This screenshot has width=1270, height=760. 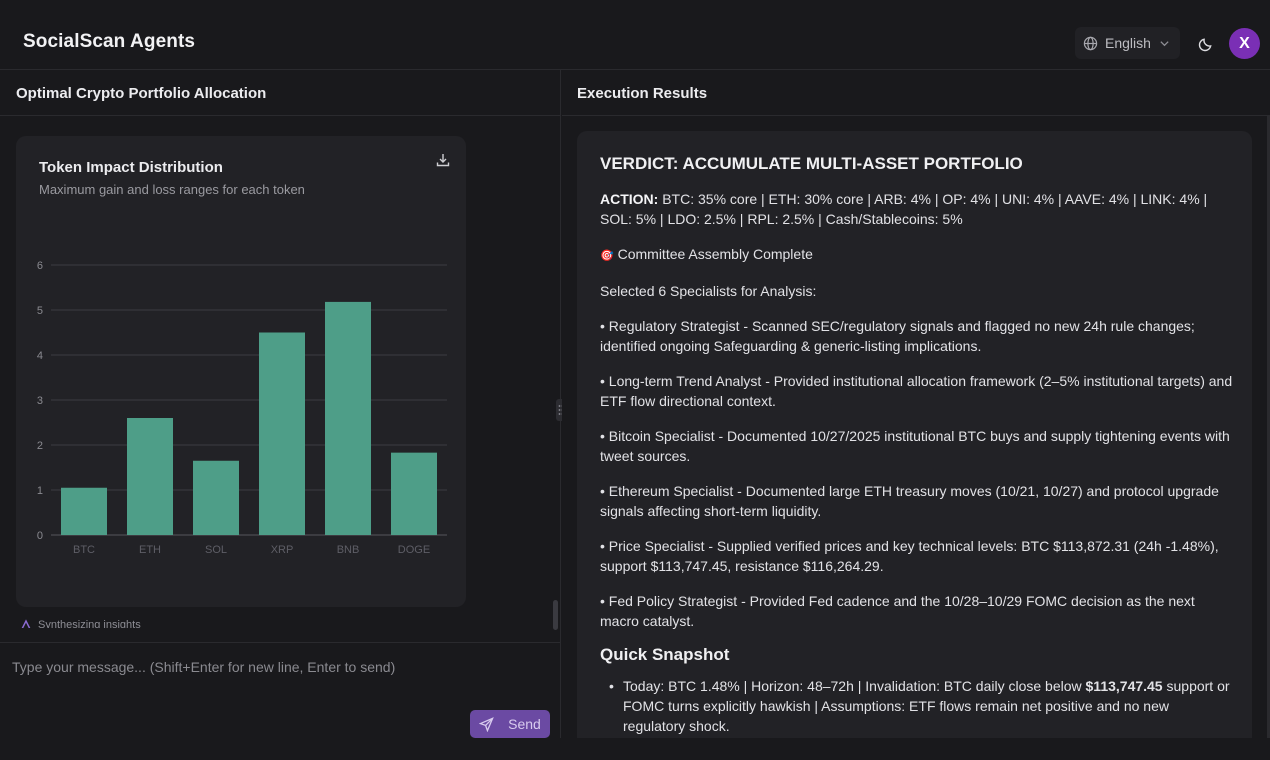 What do you see at coordinates (40, 446) in the screenshot?
I see `y-tick-label: 2` at bounding box center [40, 446].